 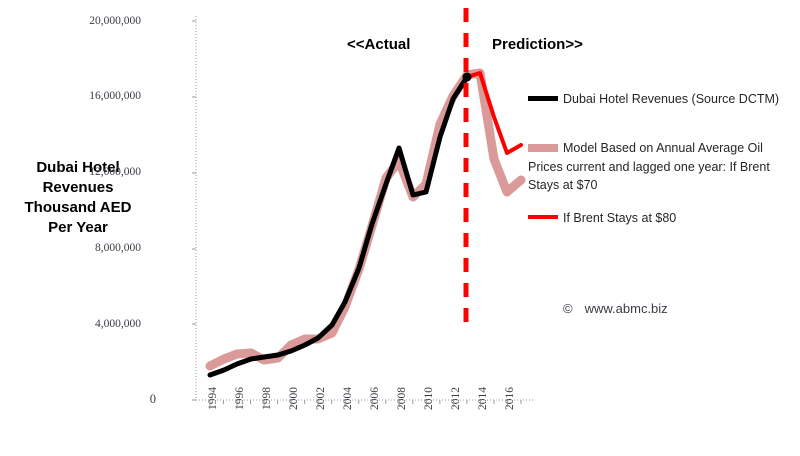 I want to click on x-axis-ticks, so click(x=365, y=403).